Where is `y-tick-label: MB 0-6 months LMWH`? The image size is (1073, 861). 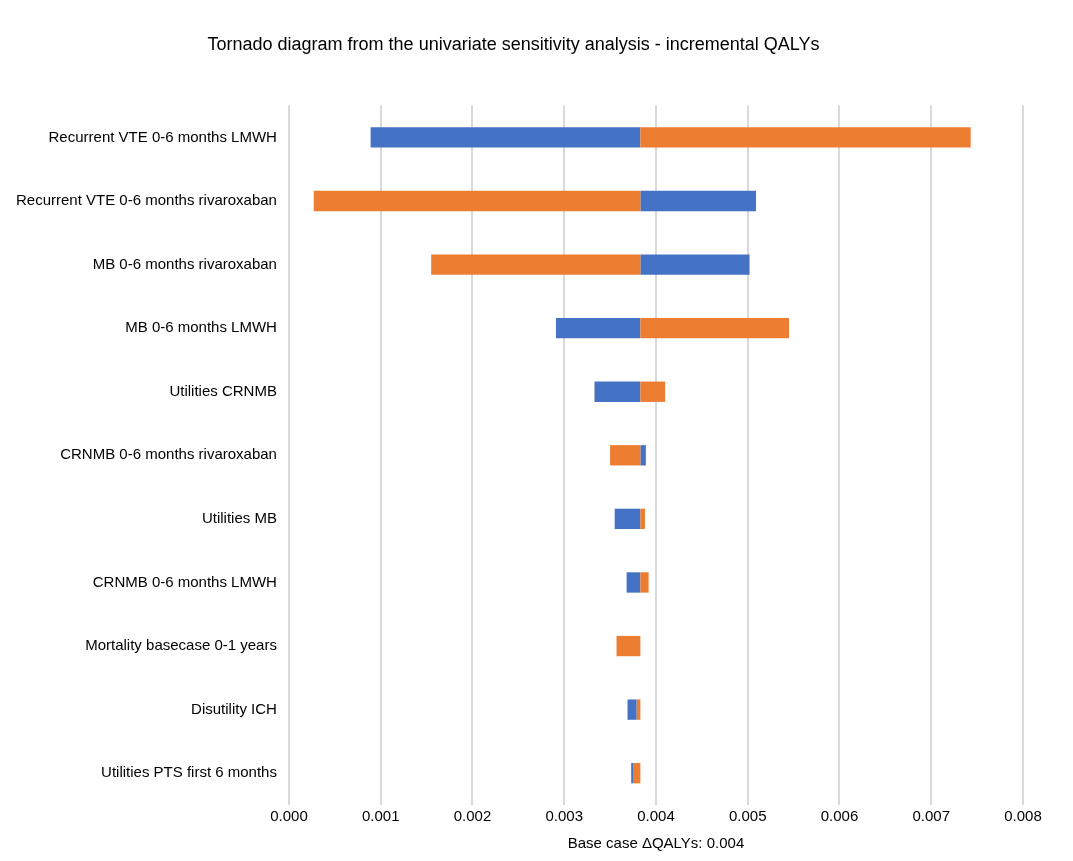 y-tick-label: MB 0-6 months LMWH is located at coordinates (201, 327).